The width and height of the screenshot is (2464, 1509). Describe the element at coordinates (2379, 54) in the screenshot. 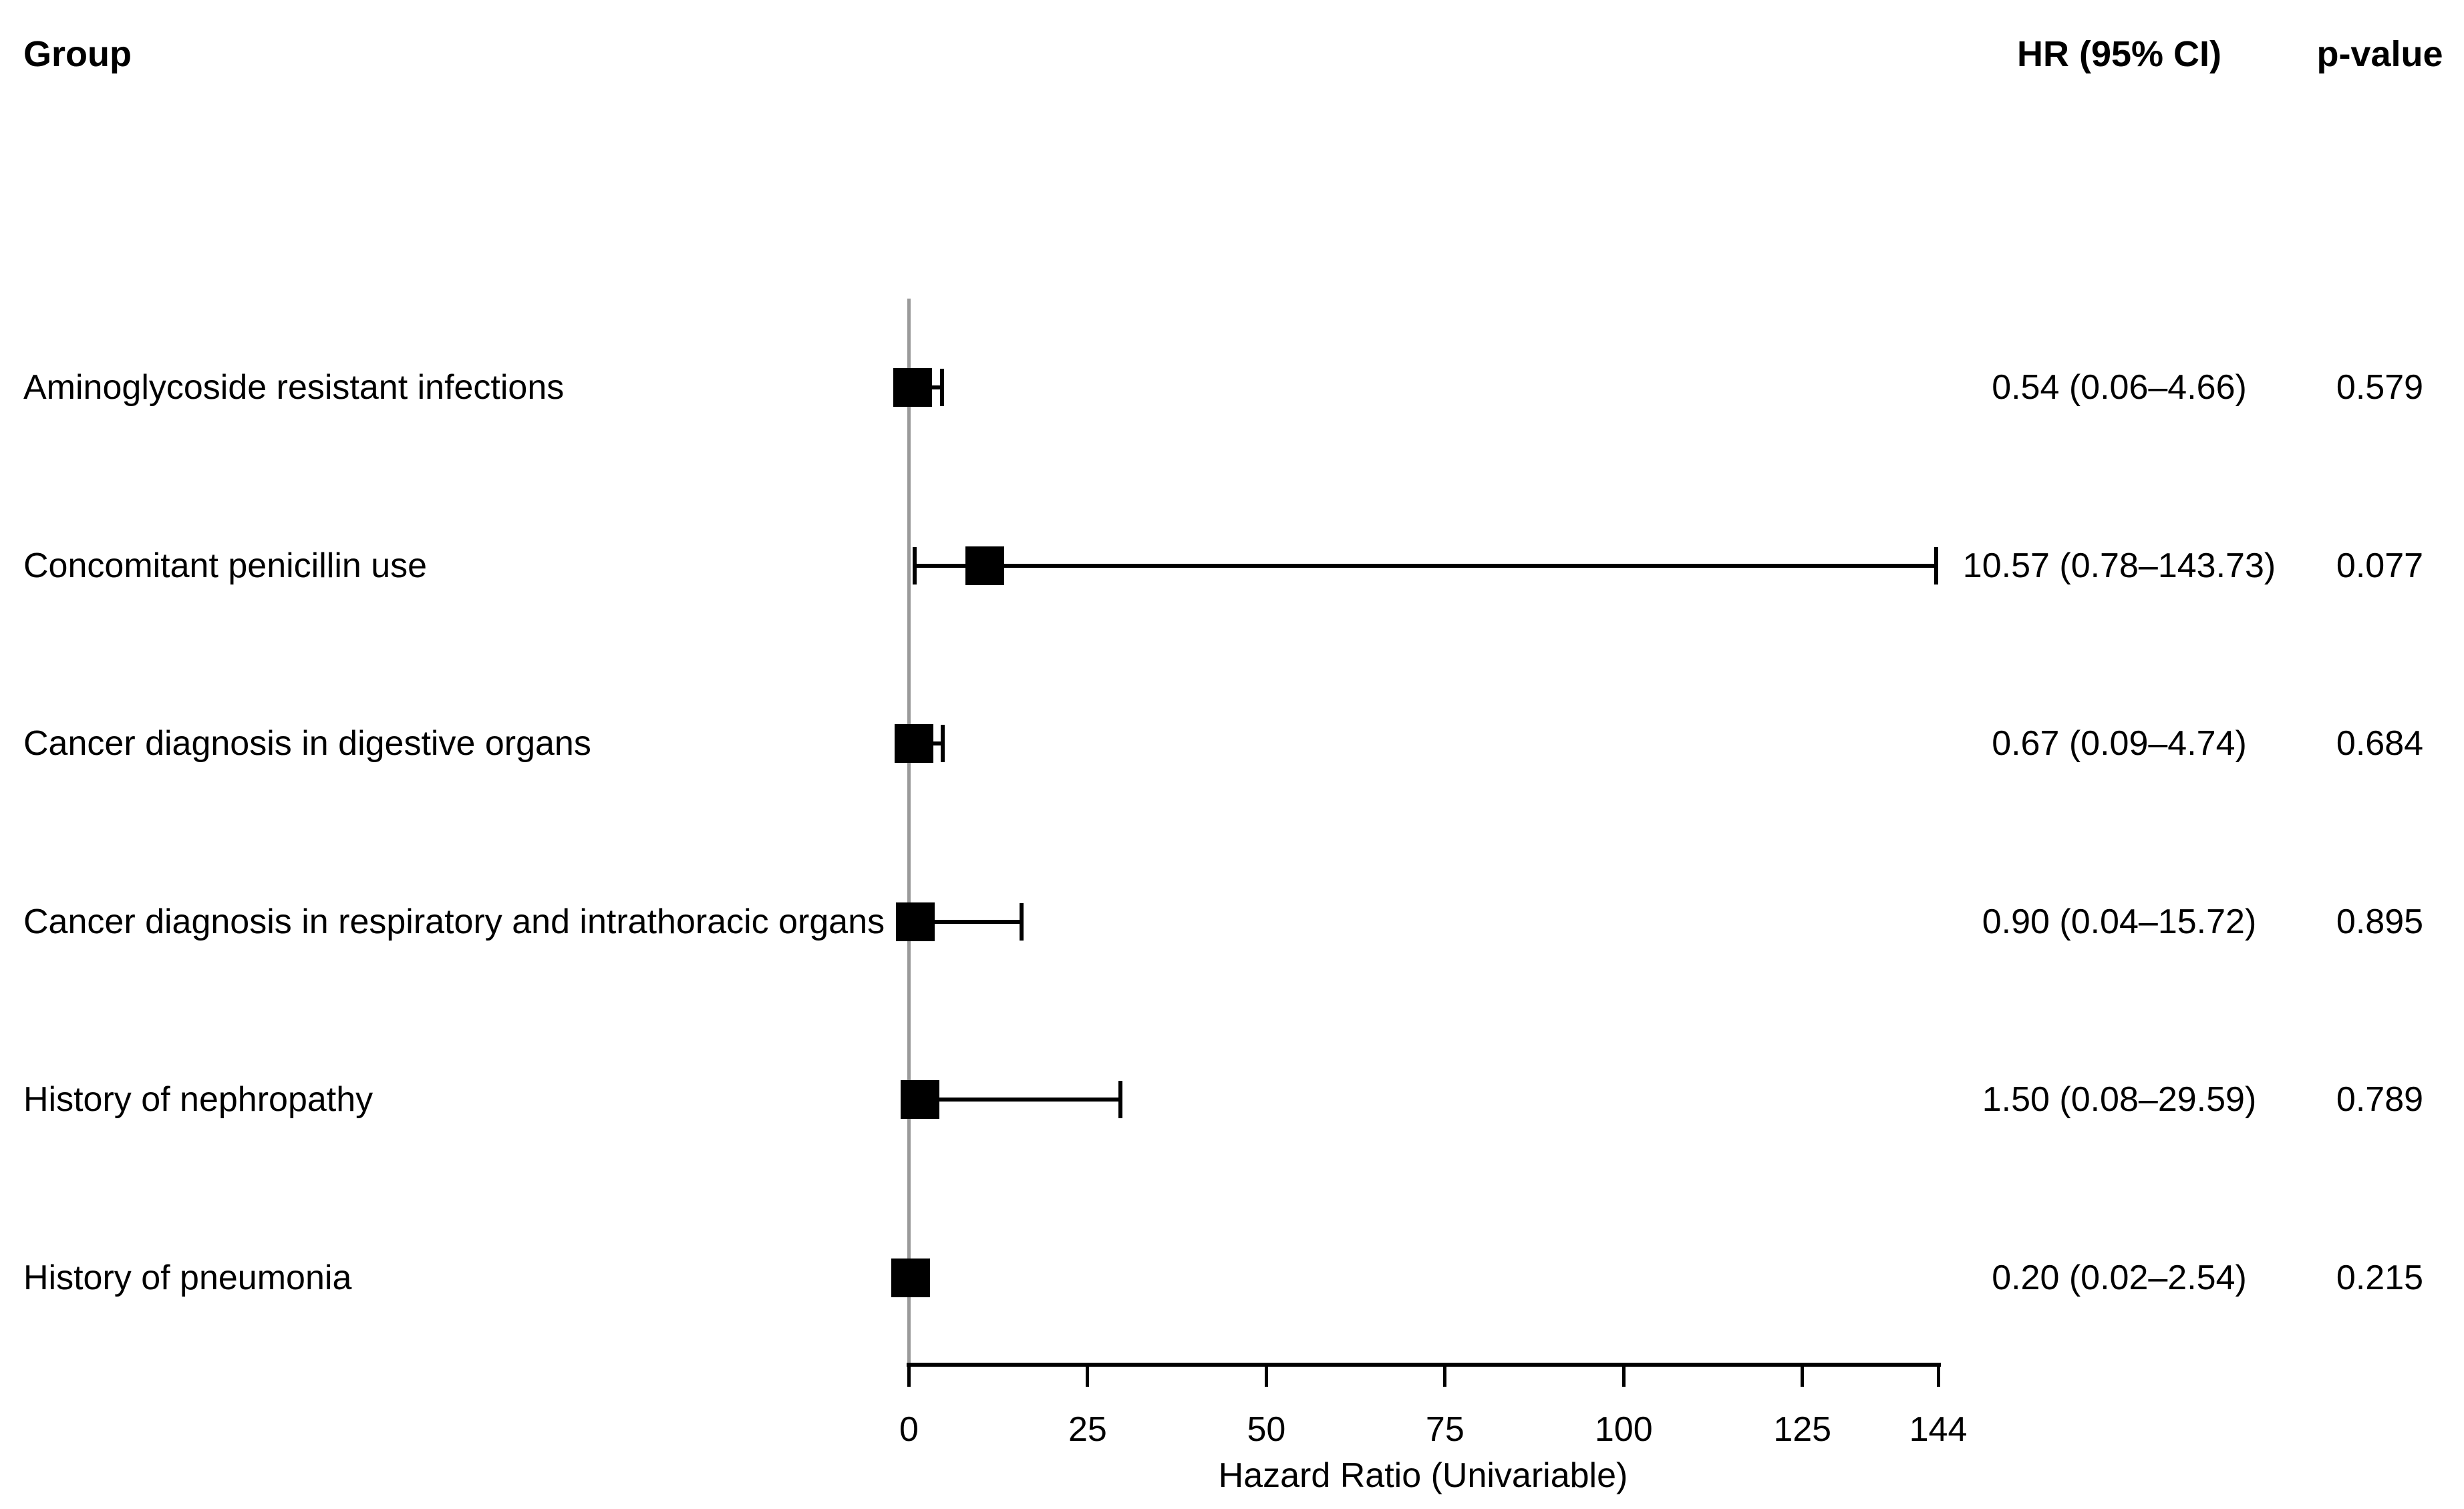

I see `column-header-p-value: p-value` at that location.